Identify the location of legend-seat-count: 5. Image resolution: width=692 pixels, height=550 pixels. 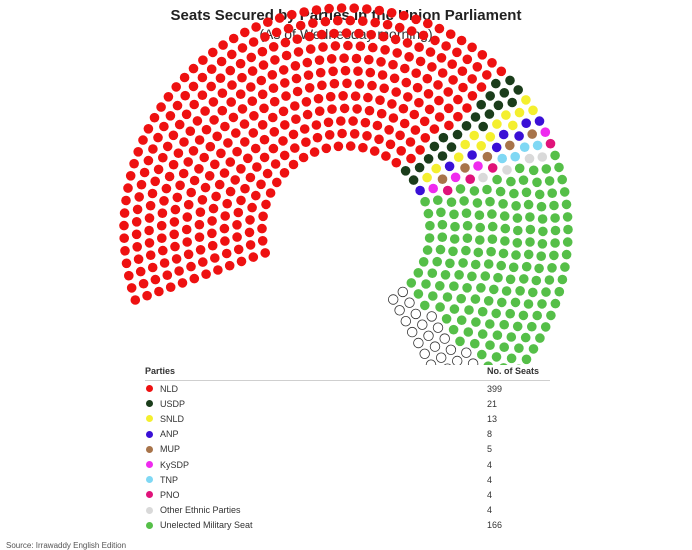
(490, 449).